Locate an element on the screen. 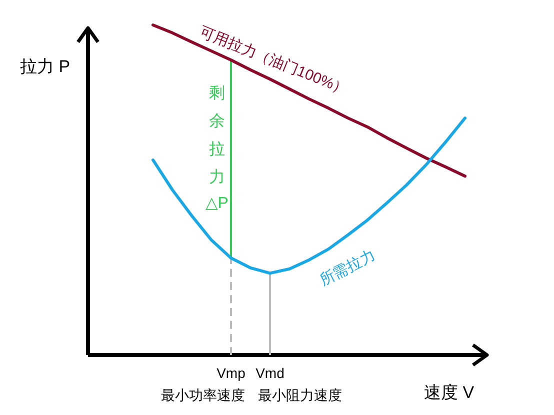 This screenshot has width=554, height=415. text: 最小阻力速度 is located at coordinates (300, 395).